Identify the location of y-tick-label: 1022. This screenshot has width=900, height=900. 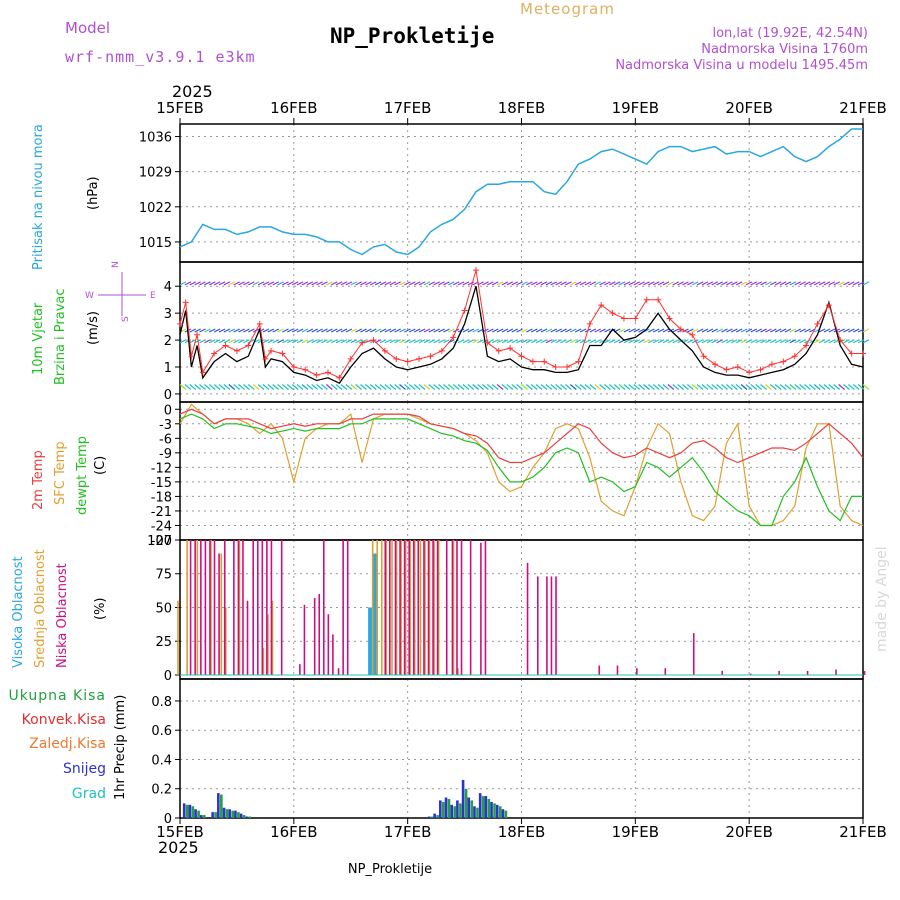
(155, 208).